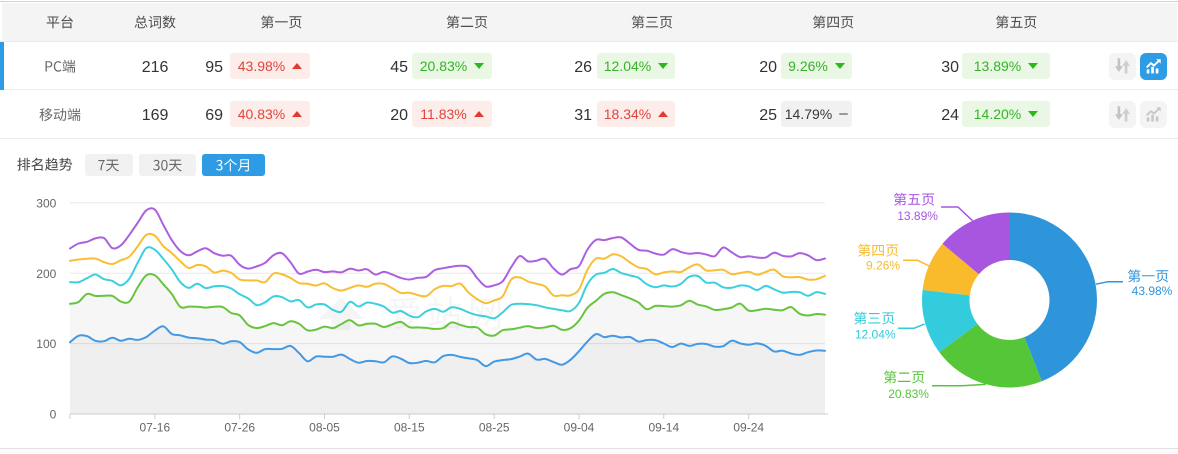 This screenshot has height=454, width=1178. I want to click on svg-text: 07-26, so click(239, 428).